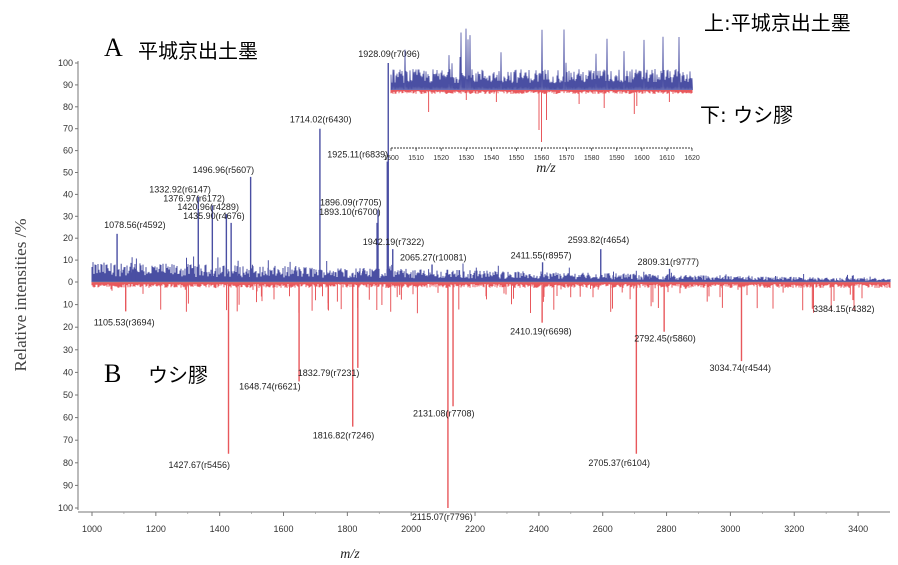  What do you see at coordinates (92, 529) in the screenshot?
I see `x-tick-label: 1000` at bounding box center [92, 529].